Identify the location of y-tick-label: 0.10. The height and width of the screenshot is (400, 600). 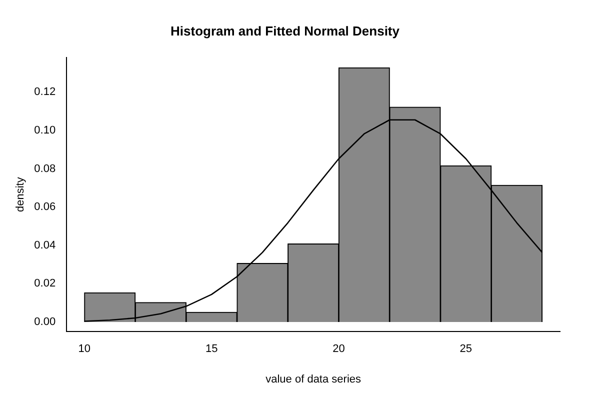
(45, 130).